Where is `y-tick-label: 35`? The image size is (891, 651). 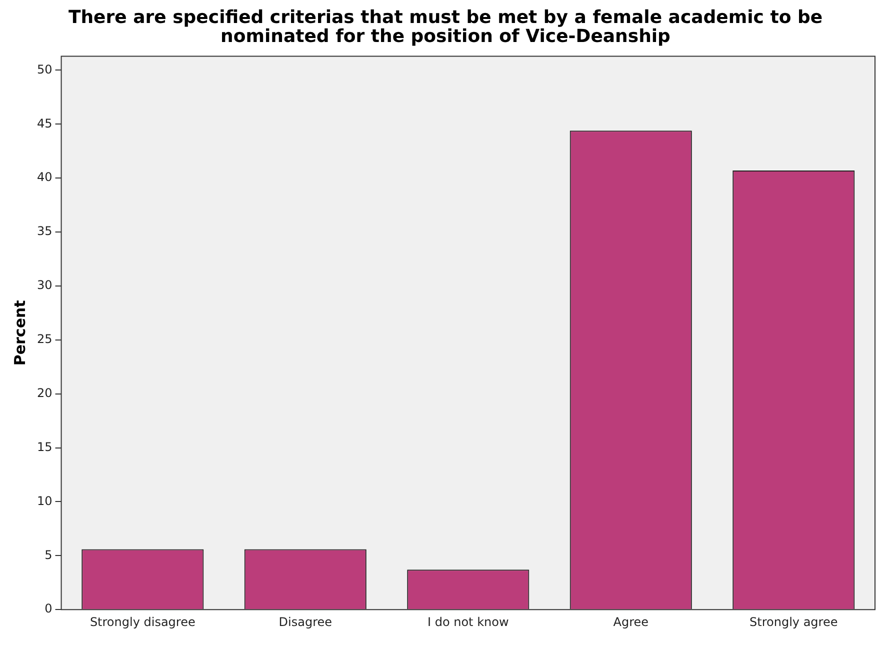 y-tick-label: 35 is located at coordinates (44, 231).